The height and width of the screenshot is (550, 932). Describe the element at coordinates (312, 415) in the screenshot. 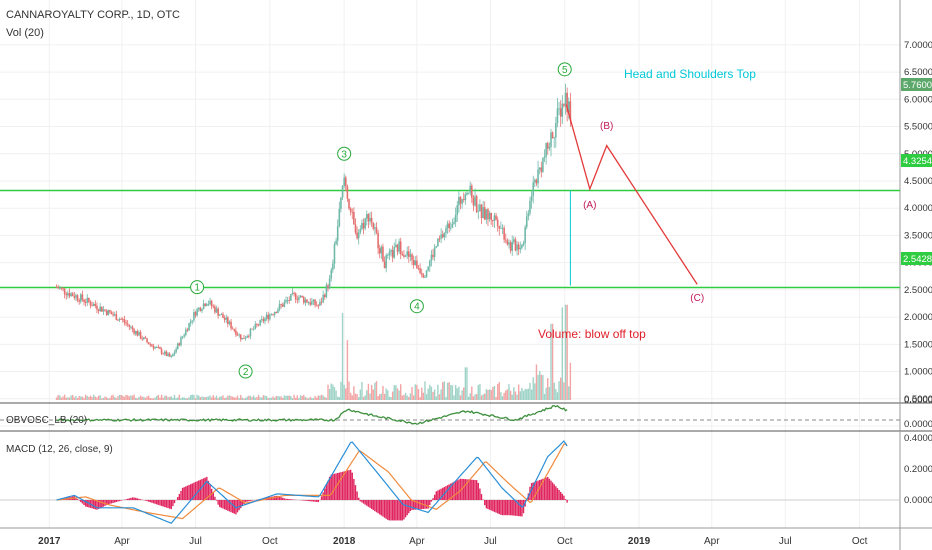

I see `obv-line` at that location.